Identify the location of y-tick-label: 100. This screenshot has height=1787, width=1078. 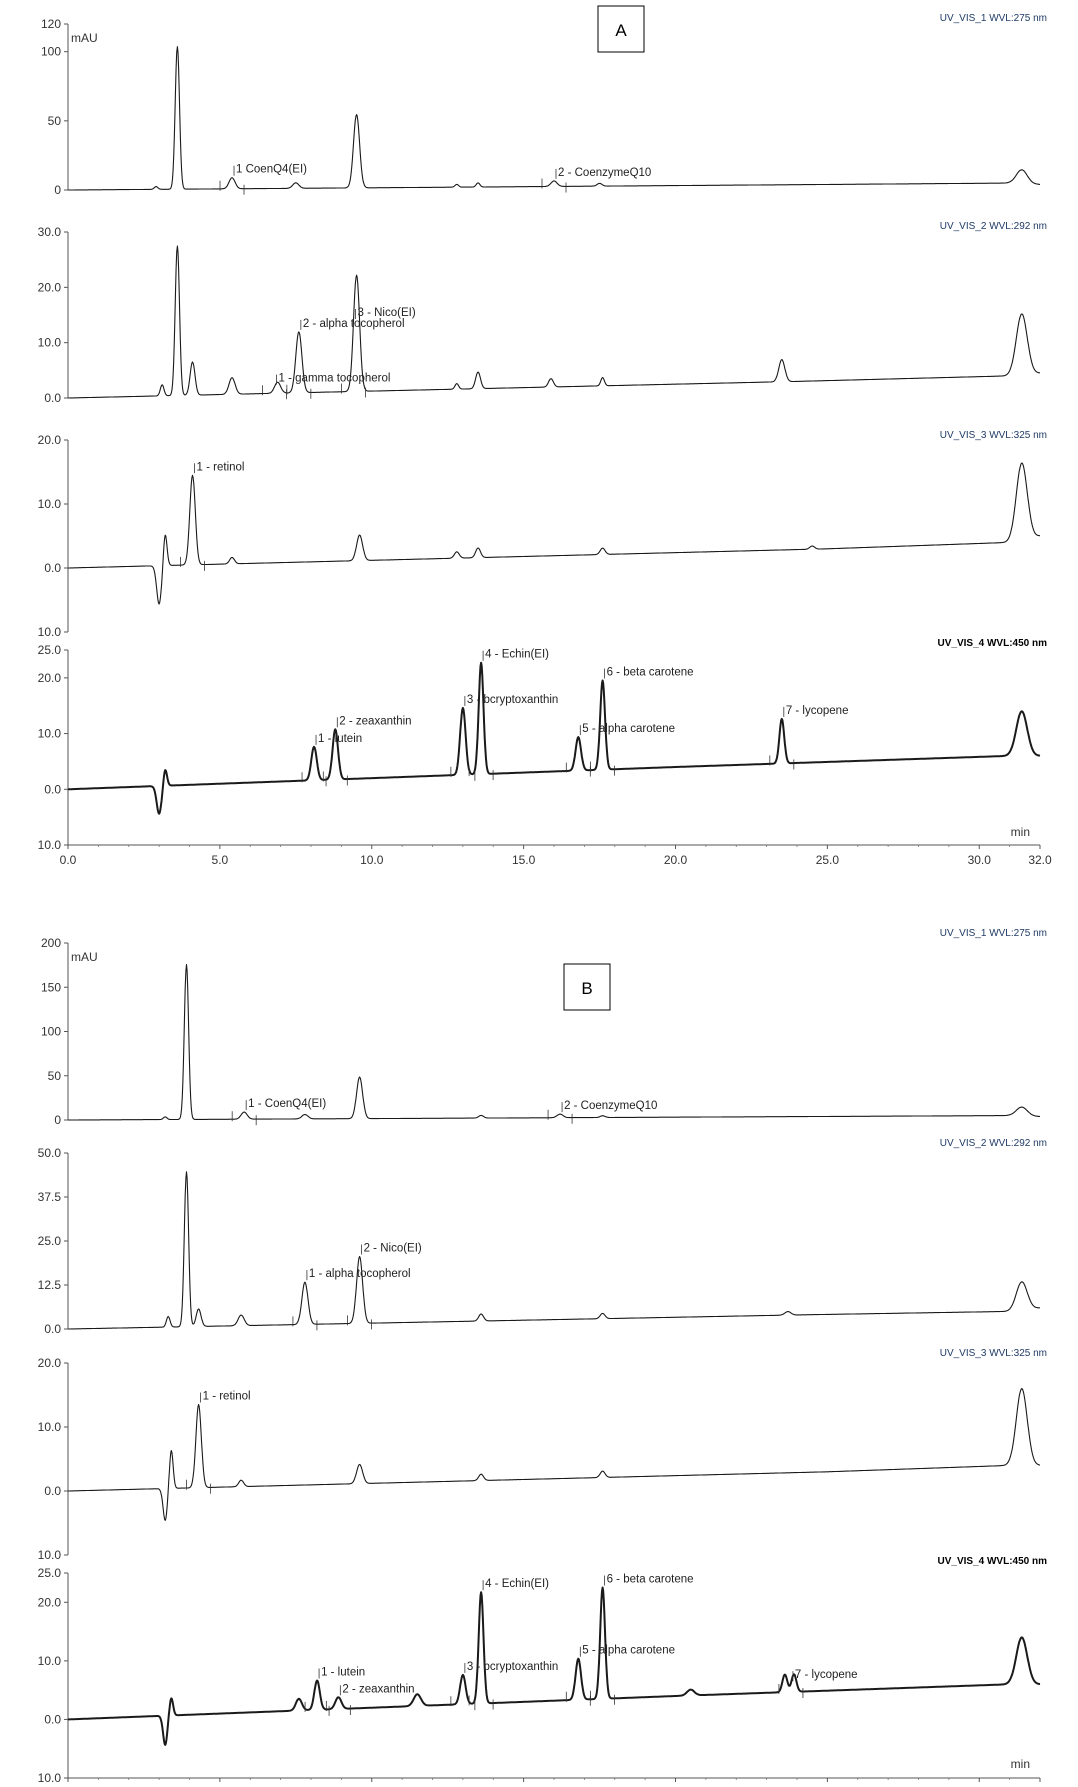
(51, 52).